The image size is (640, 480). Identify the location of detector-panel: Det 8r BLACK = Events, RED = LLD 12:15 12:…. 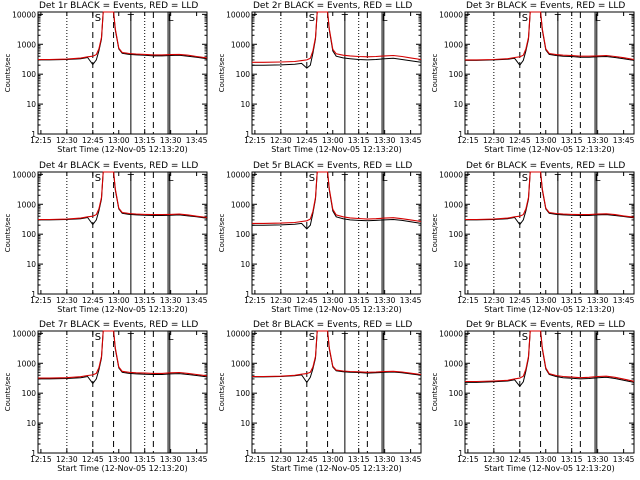
(320, 396).